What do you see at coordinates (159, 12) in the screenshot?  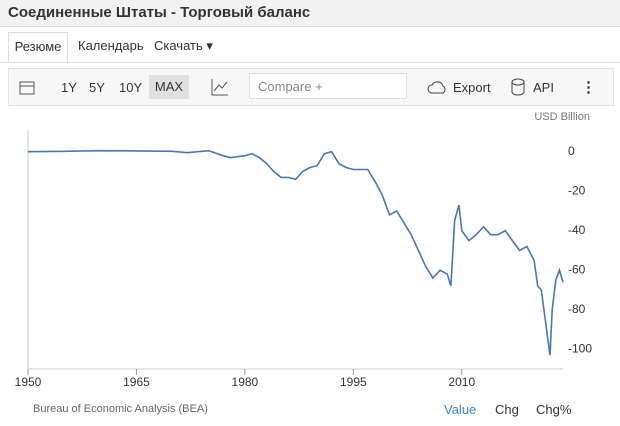 I see `page-title: Соединенные Штаты - Торговый баланс` at bounding box center [159, 12].